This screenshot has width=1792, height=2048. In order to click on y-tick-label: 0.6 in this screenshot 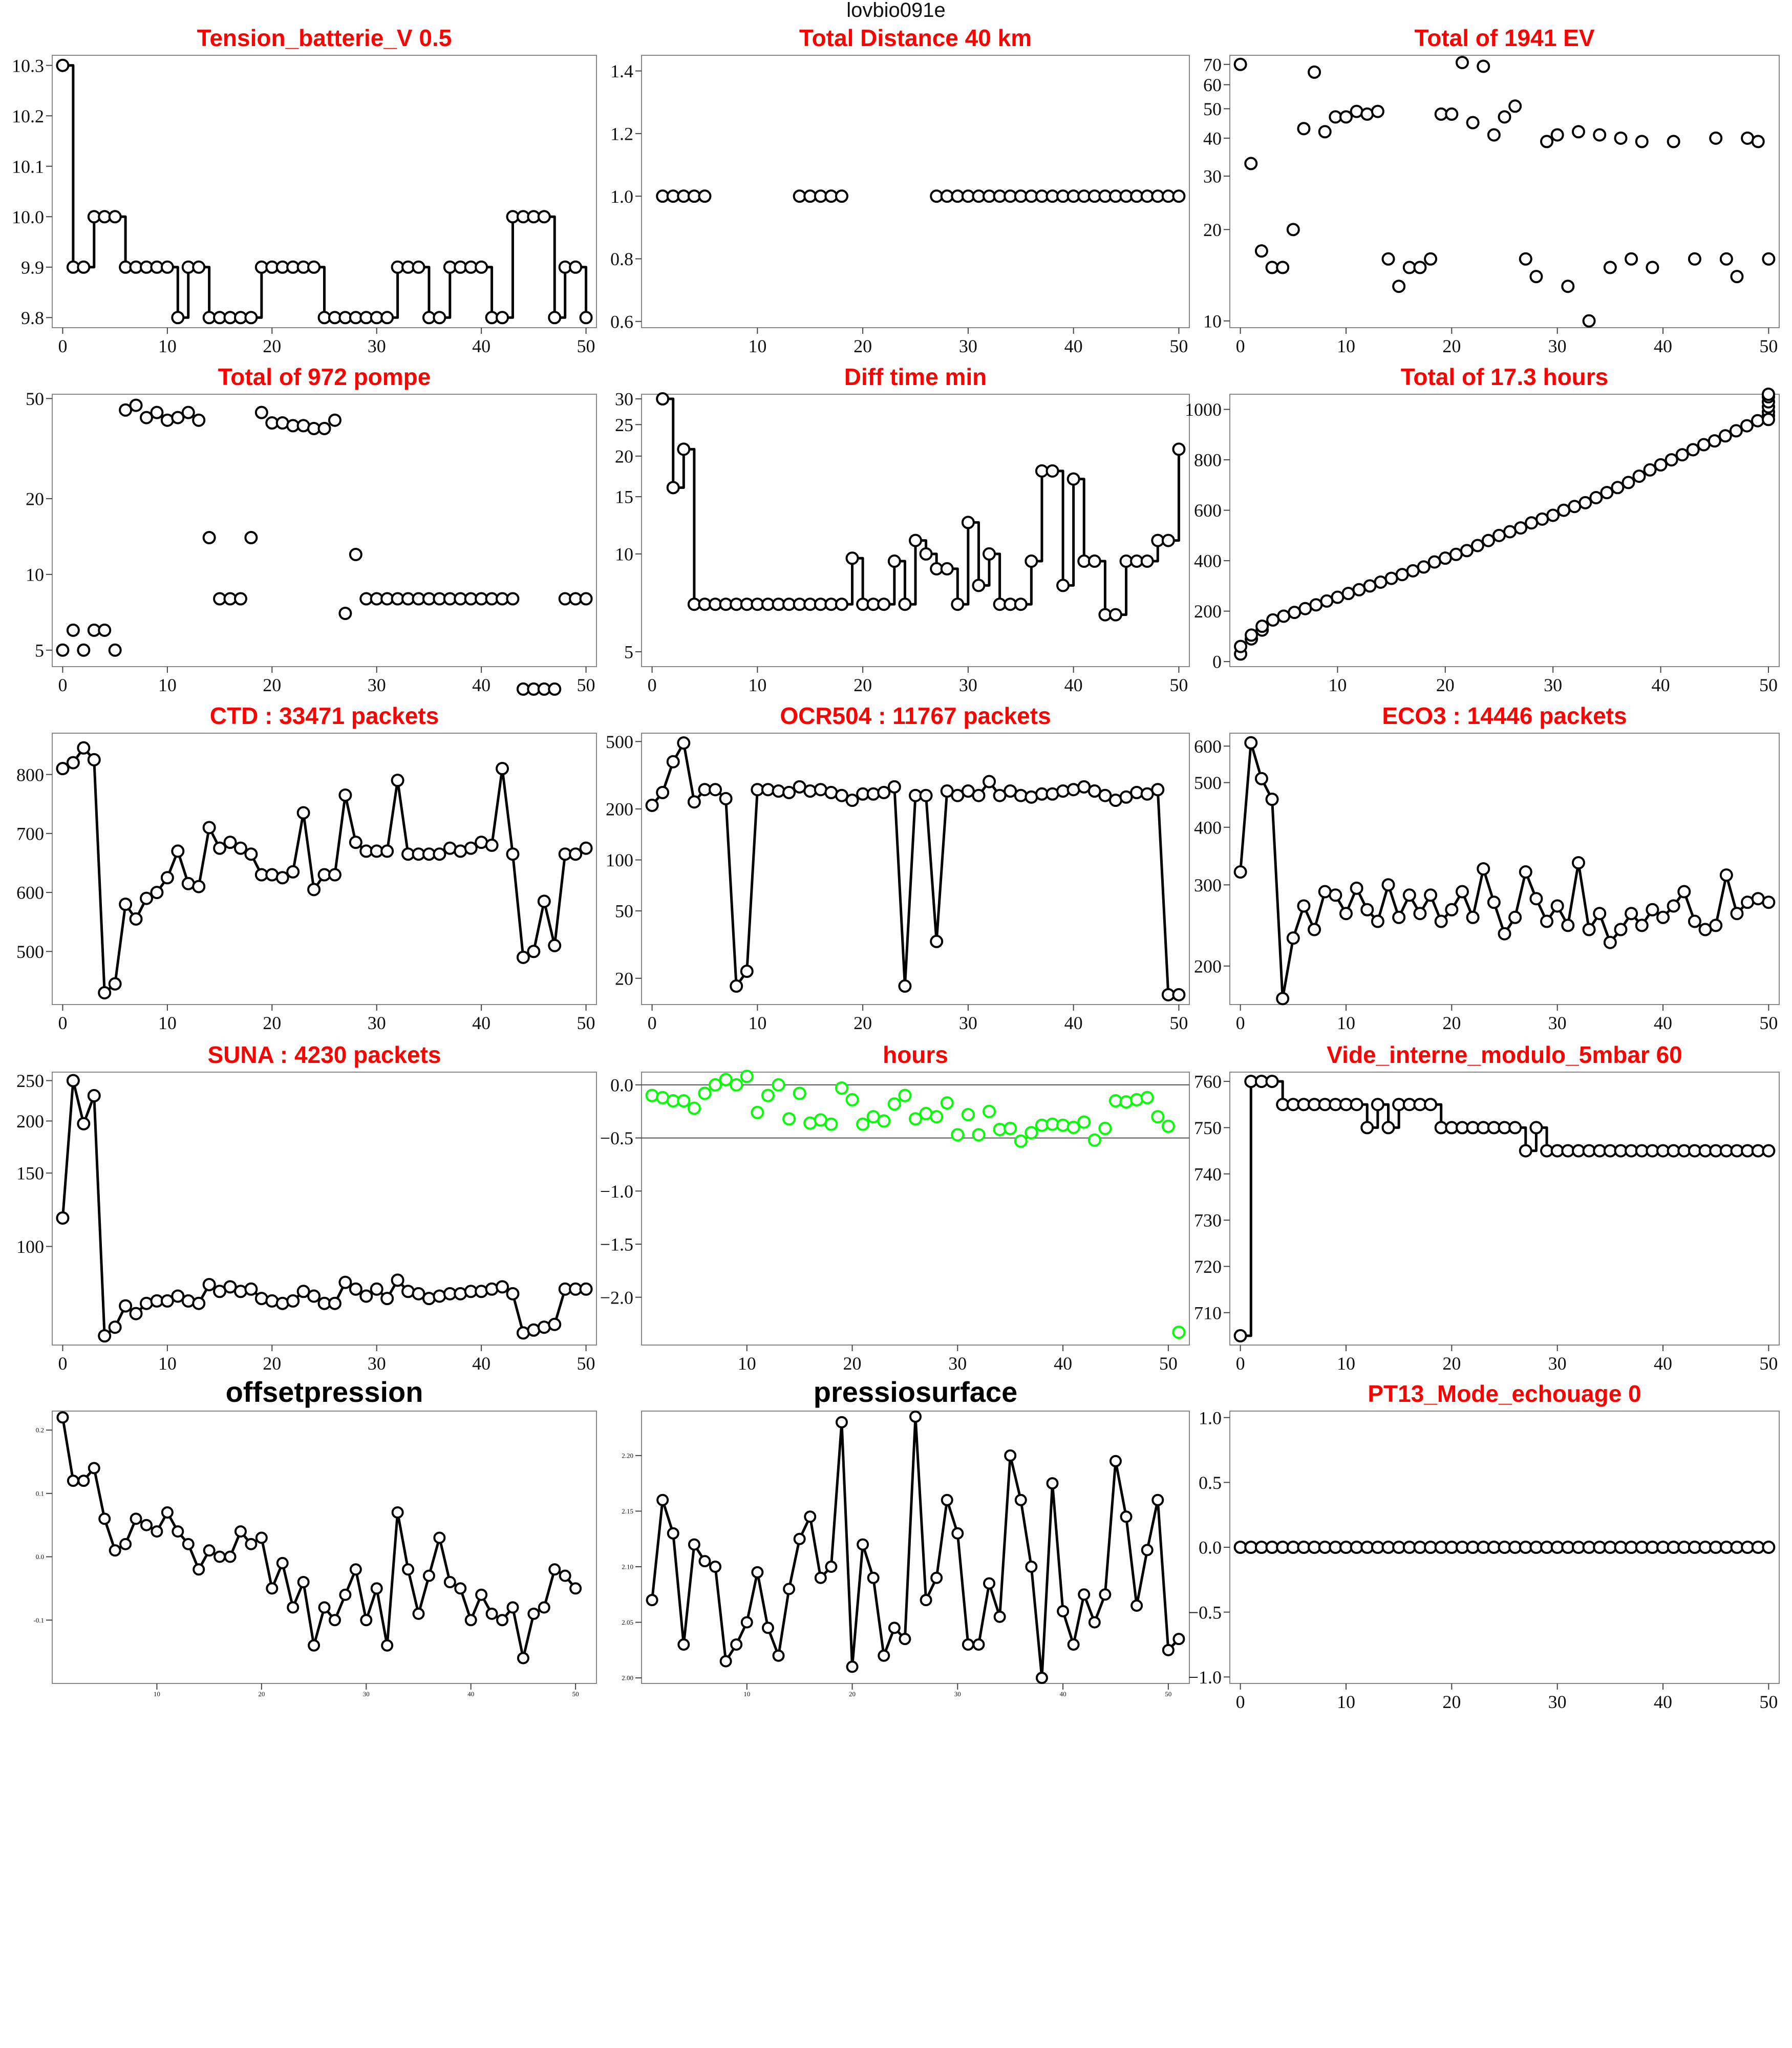, I will do `click(621, 321)`.